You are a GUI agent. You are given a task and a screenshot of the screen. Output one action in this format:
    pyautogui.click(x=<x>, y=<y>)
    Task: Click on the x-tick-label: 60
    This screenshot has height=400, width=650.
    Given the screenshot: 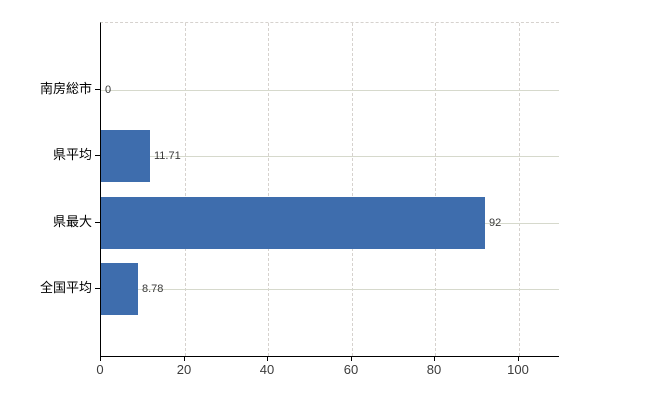 What is the action you would take?
    pyautogui.click(x=351, y=369)
    